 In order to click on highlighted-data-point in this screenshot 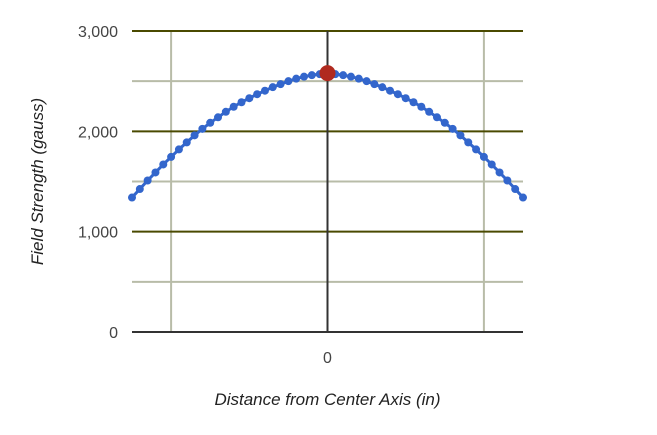, I will do `click(327, 73)`.